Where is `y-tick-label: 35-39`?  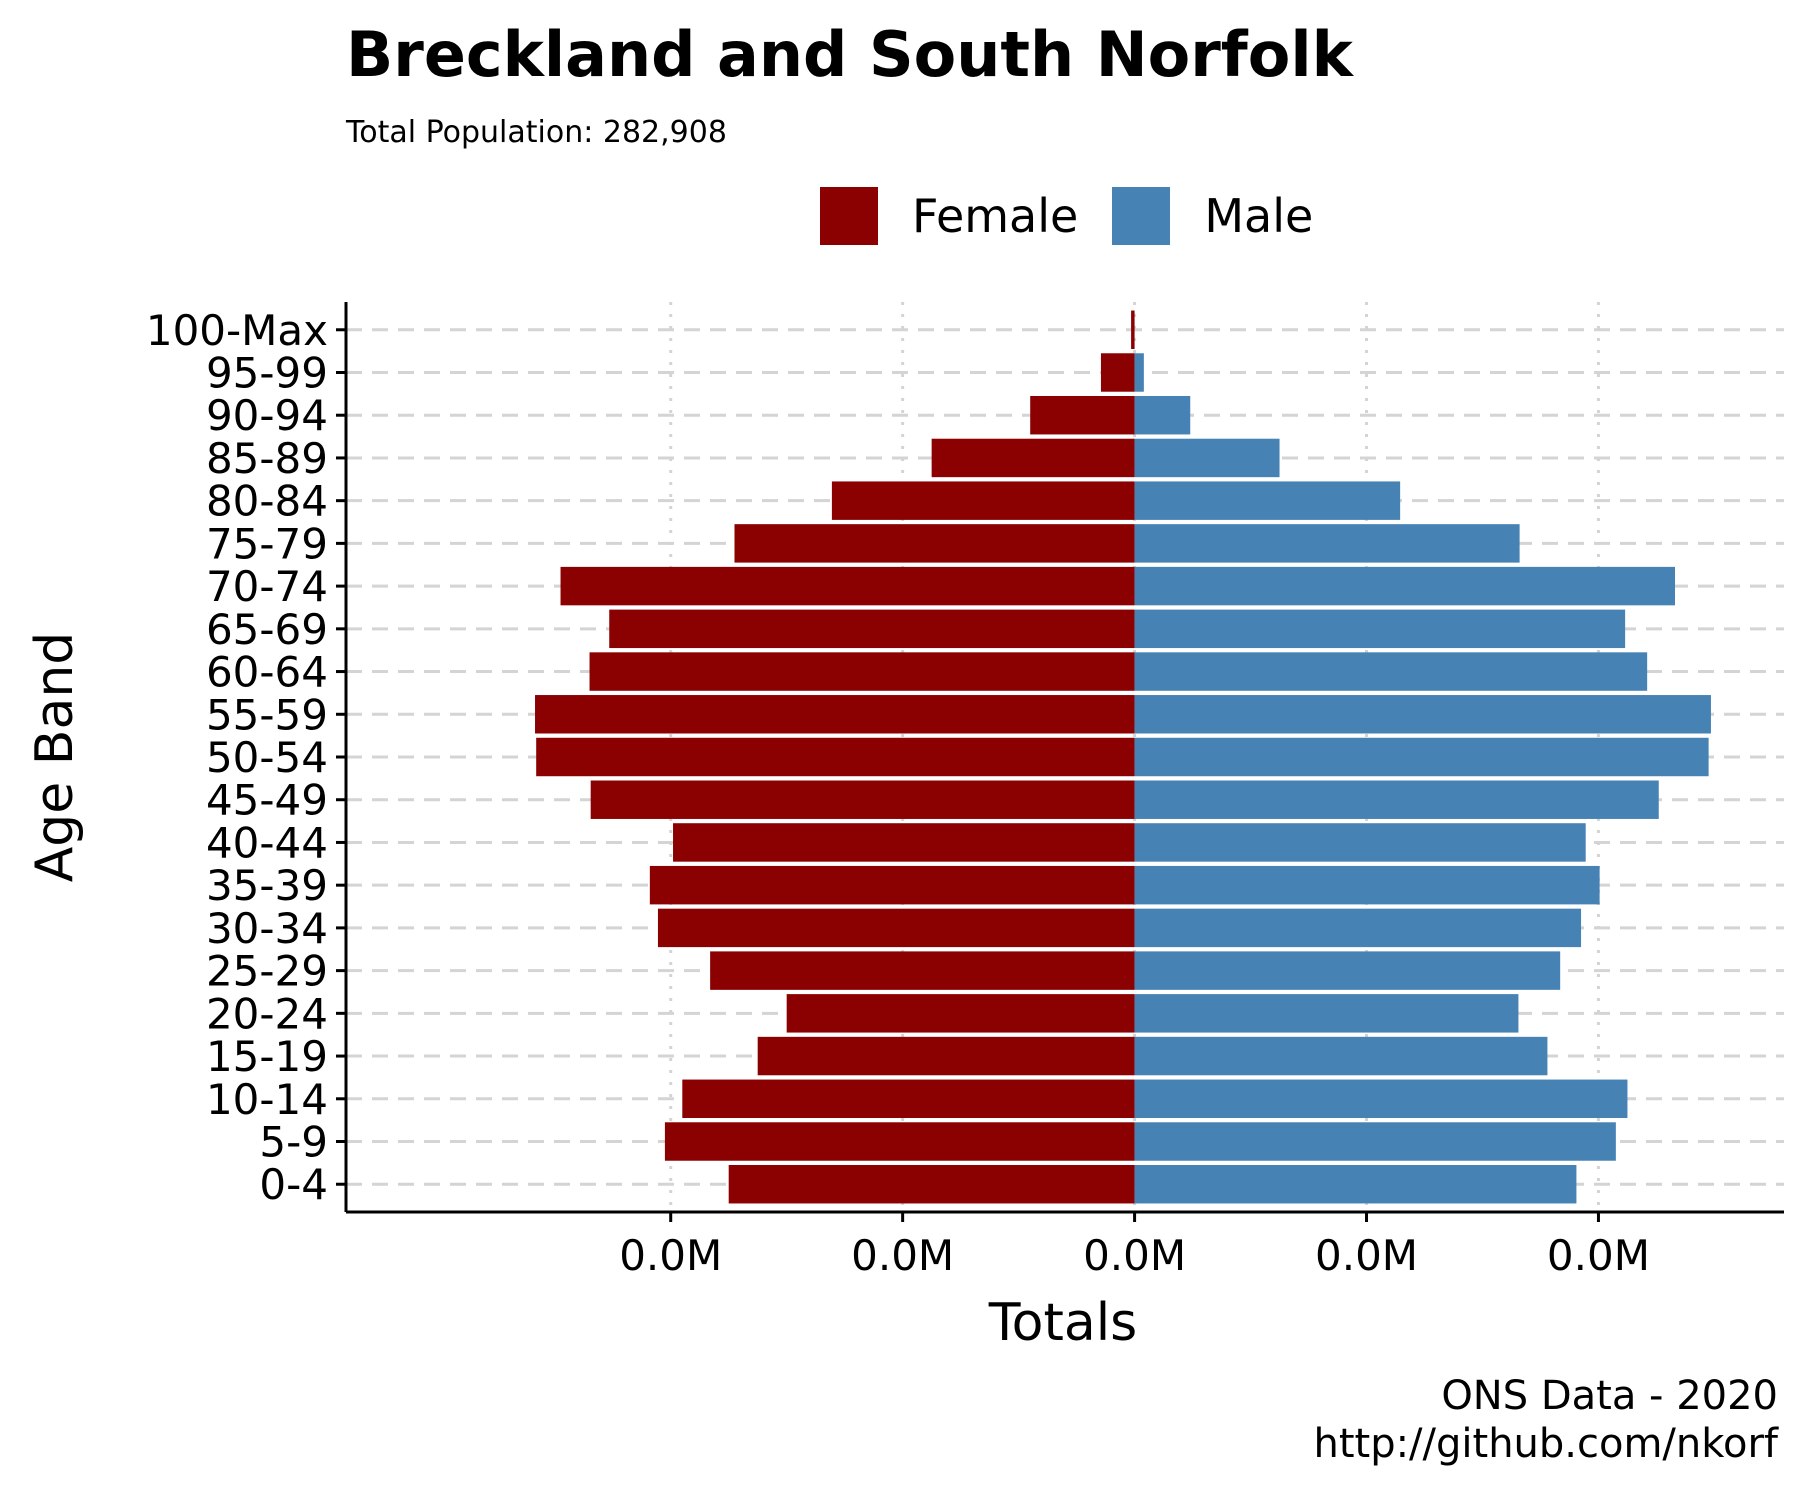 y-tick-label: 35-39 is located at coordinates (267, 885).